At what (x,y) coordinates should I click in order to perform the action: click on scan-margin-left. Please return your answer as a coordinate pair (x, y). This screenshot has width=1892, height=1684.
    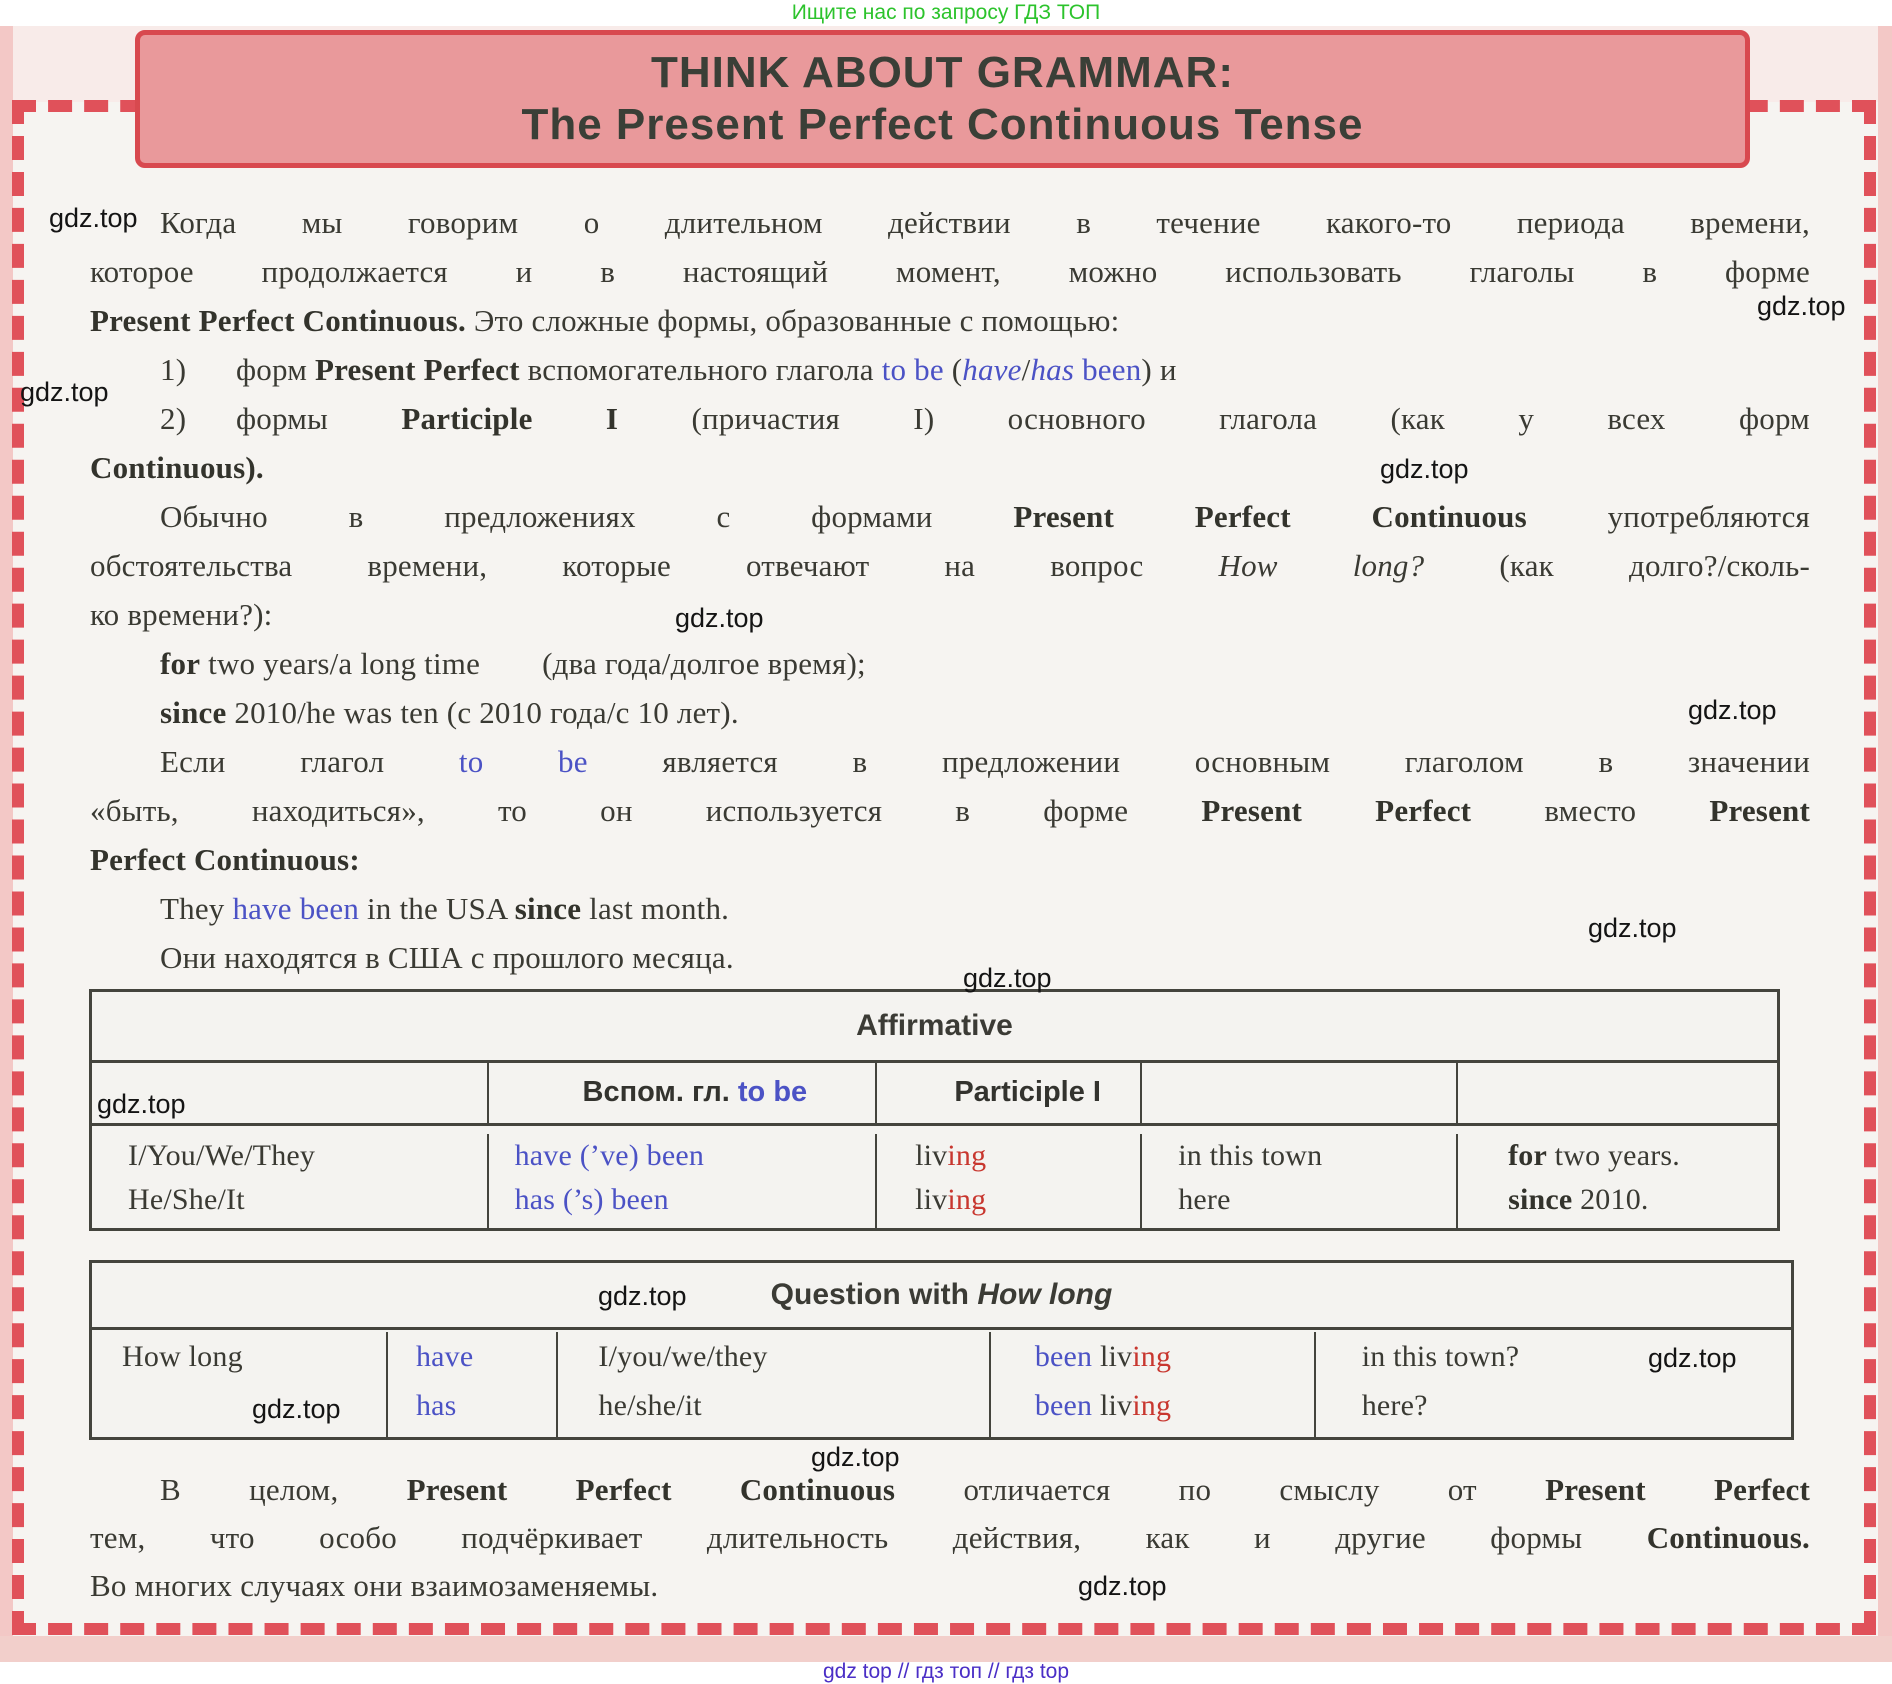
    Looking at the image, I should click on (6, 844).